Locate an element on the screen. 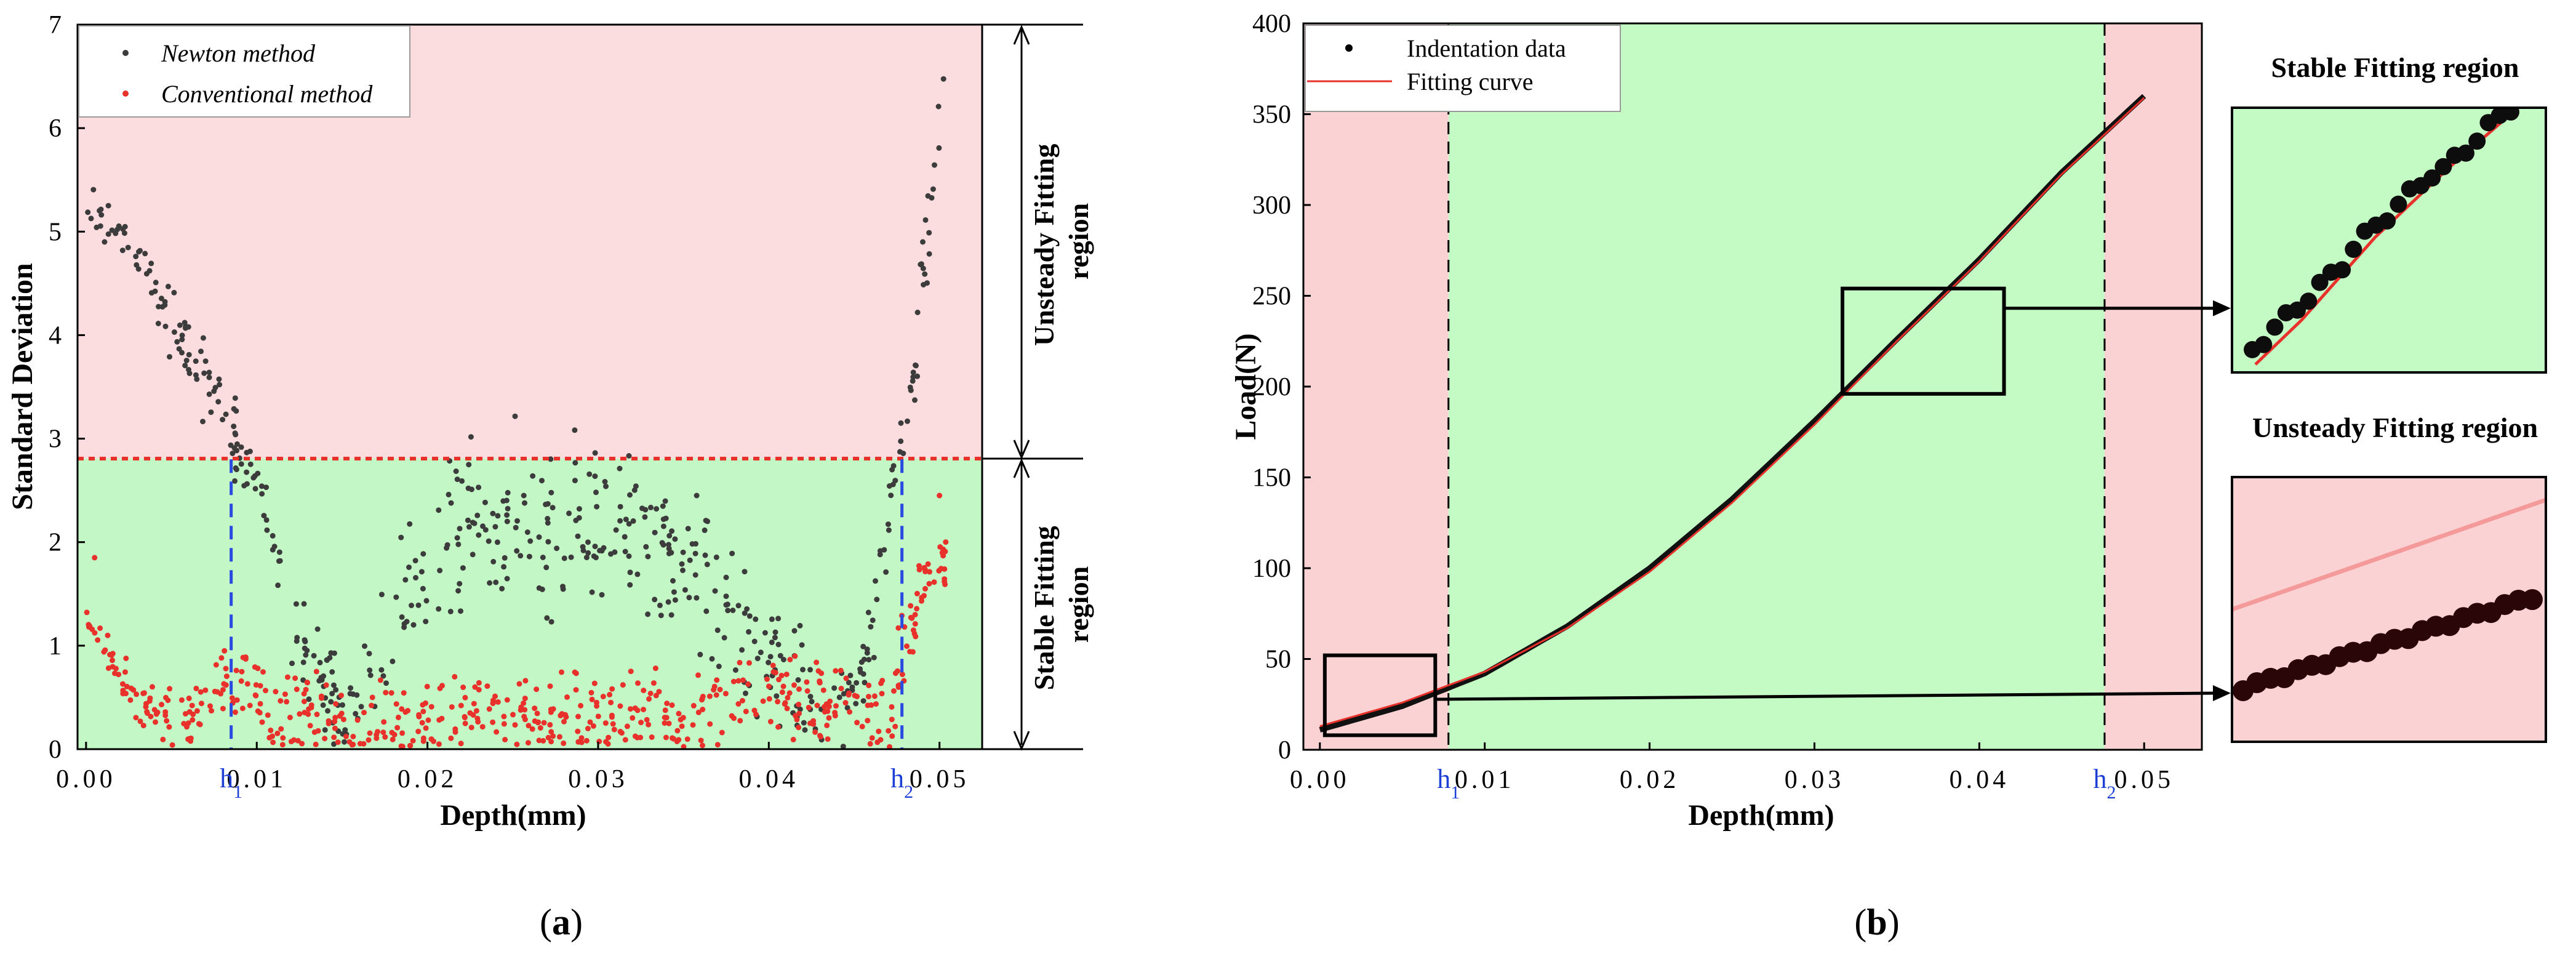  inset-stable is located at coordinates (2389, 240).